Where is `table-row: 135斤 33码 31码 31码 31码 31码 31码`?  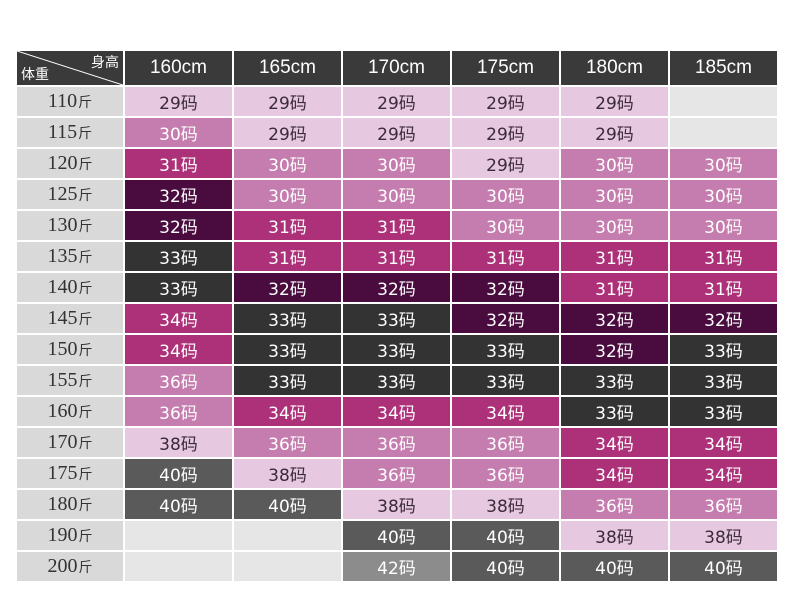
table-row: 135斤 33码 31码 31码 31码 31码 31码 is located at coordinates (397, 256).